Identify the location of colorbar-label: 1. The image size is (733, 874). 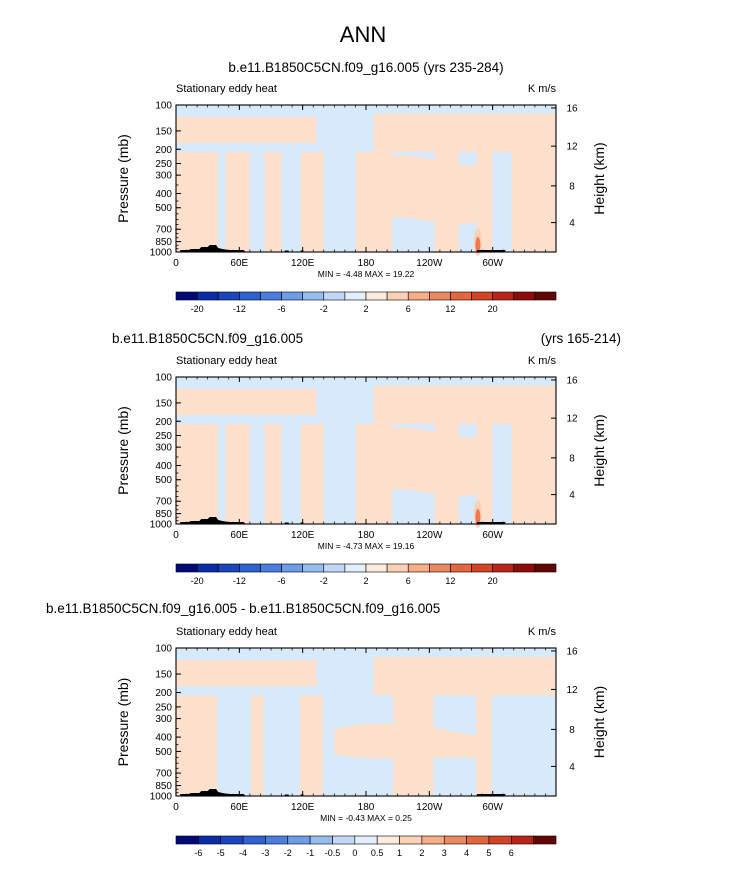
(399, 853).